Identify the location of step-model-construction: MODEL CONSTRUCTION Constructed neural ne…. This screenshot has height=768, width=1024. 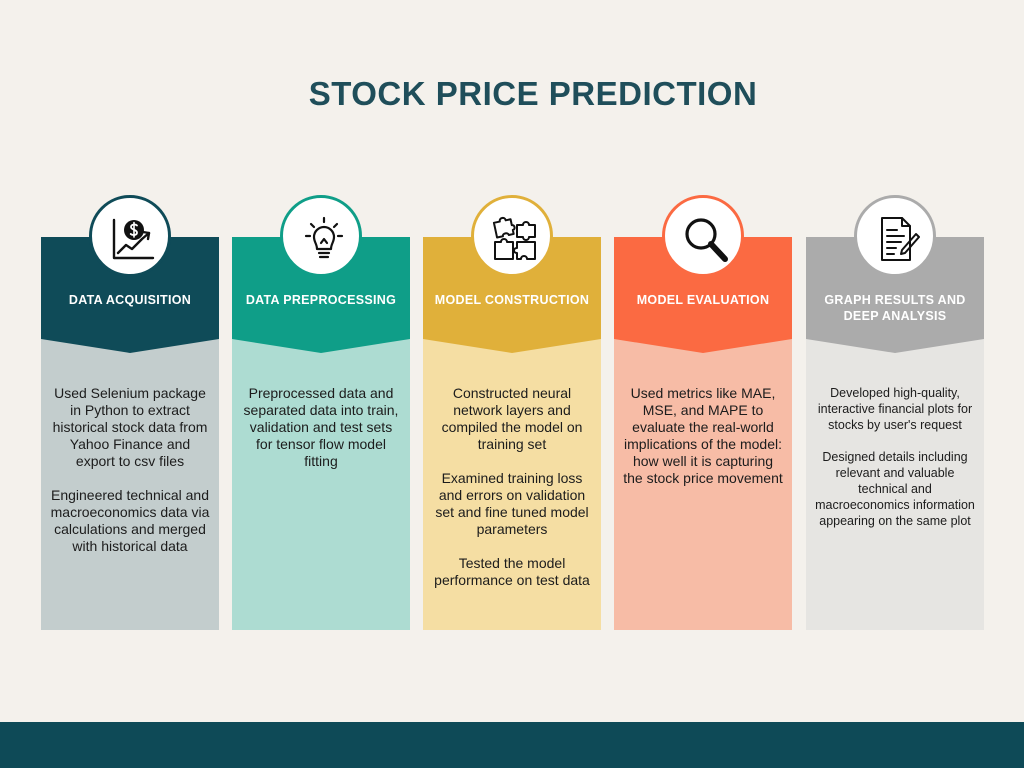
(512, 412).